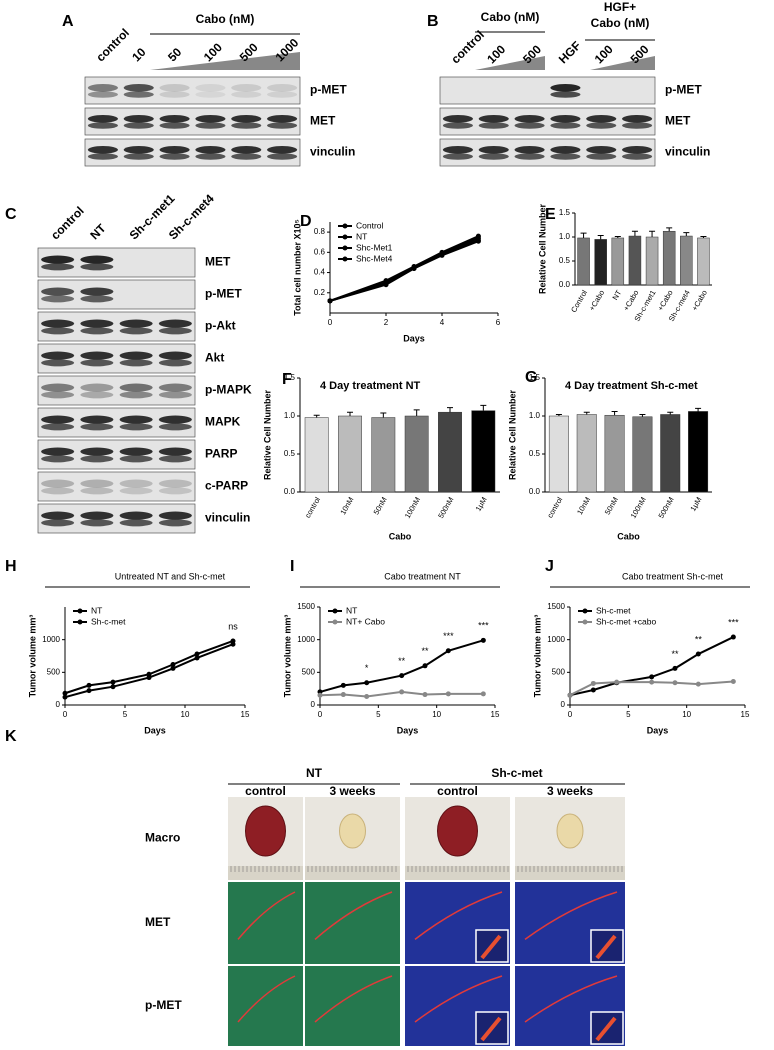  What do you see at coordinates (320, 231) in the screenshot?
I see `y-tick-label: 0.8` at bounding box center [320, 231].